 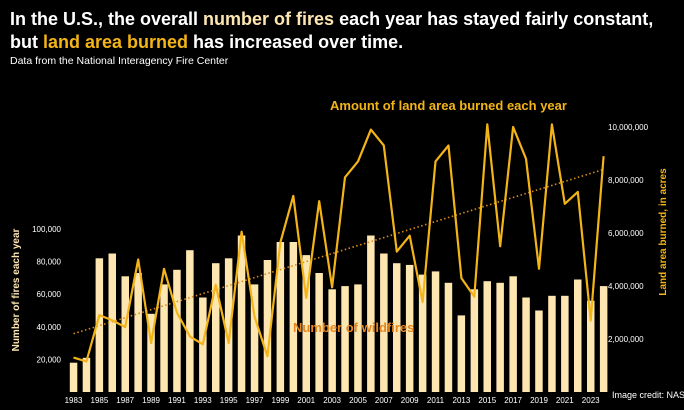 What do you see at coordinates (16, 289) in the screenshot?
I see `left-axis-title: Number of fires each year` at bounding box center [16, 289].